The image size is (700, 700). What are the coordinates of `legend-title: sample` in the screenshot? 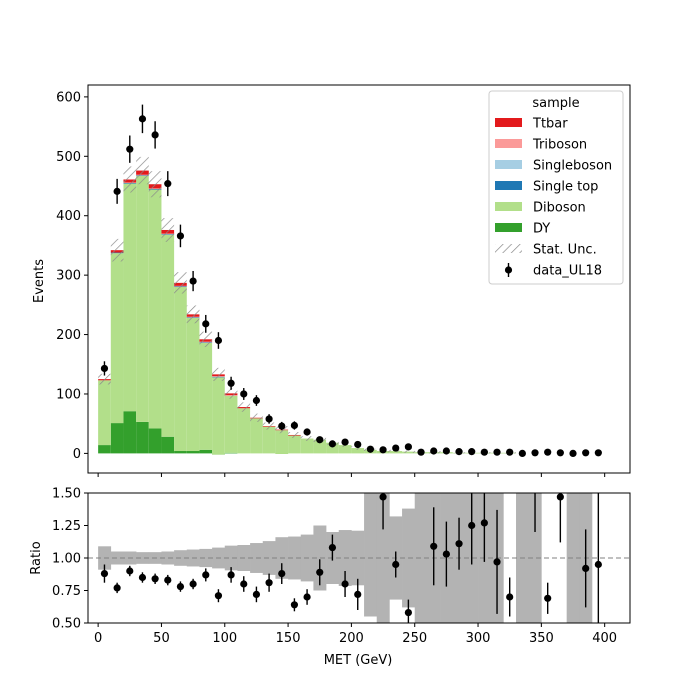 It's located at (555, 103).